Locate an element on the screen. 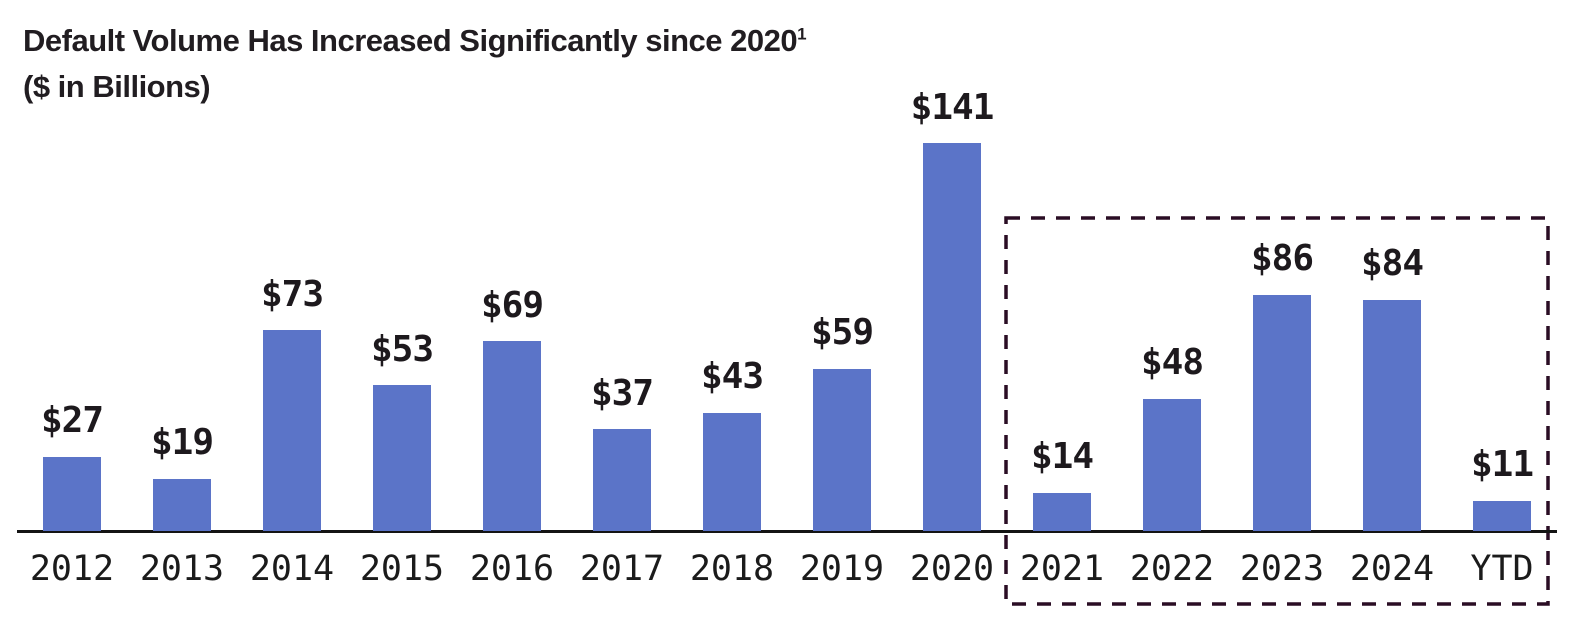  bar-value-label-2022: $48 is located at coordinates (1172, 363).